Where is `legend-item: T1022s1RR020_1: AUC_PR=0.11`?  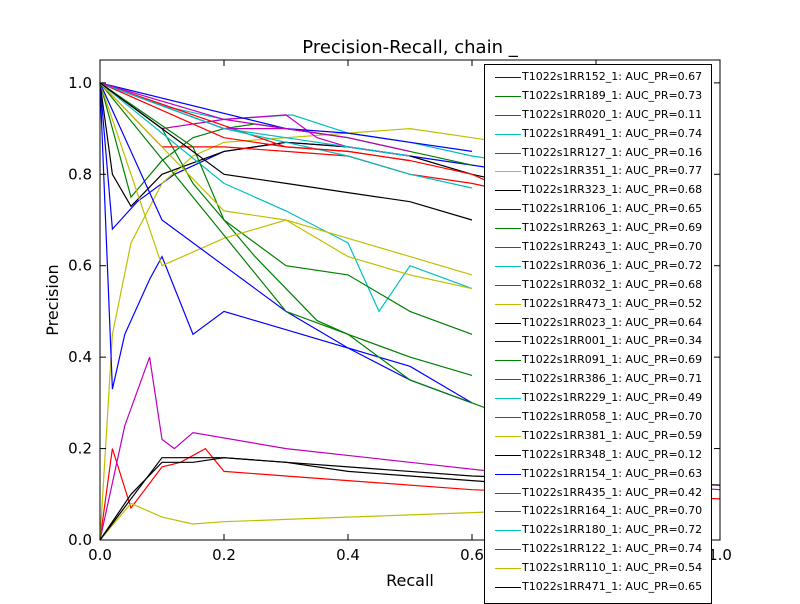
legend-item: T1022s1RR020_1: AUC_PR=0.11 is located at coordinates (598, 115).